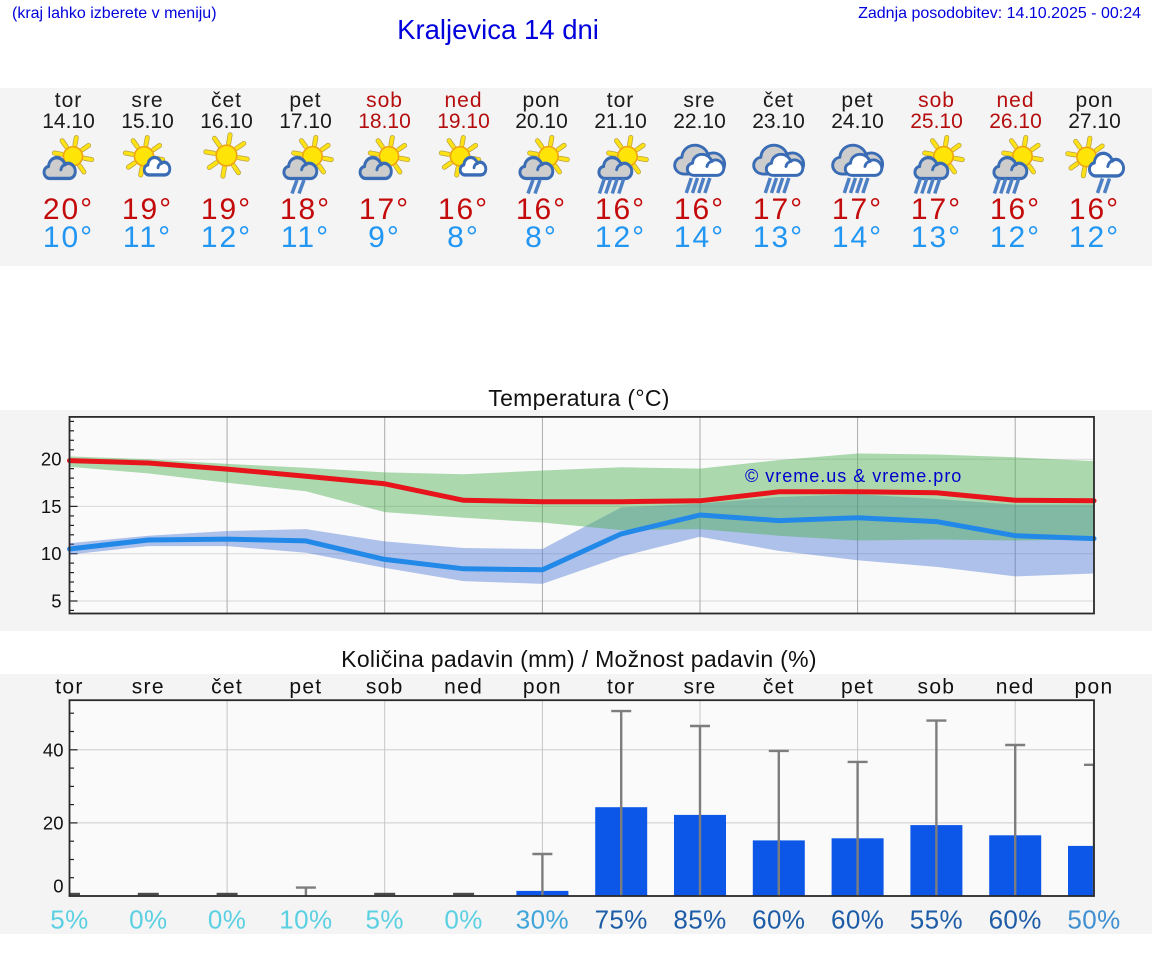 The height and width of the screenshot is (975, 1152). What do you see at coordinates (56, 601) in the screenshot?
I see `svg-text: 5` at bounding box center [56, 601].